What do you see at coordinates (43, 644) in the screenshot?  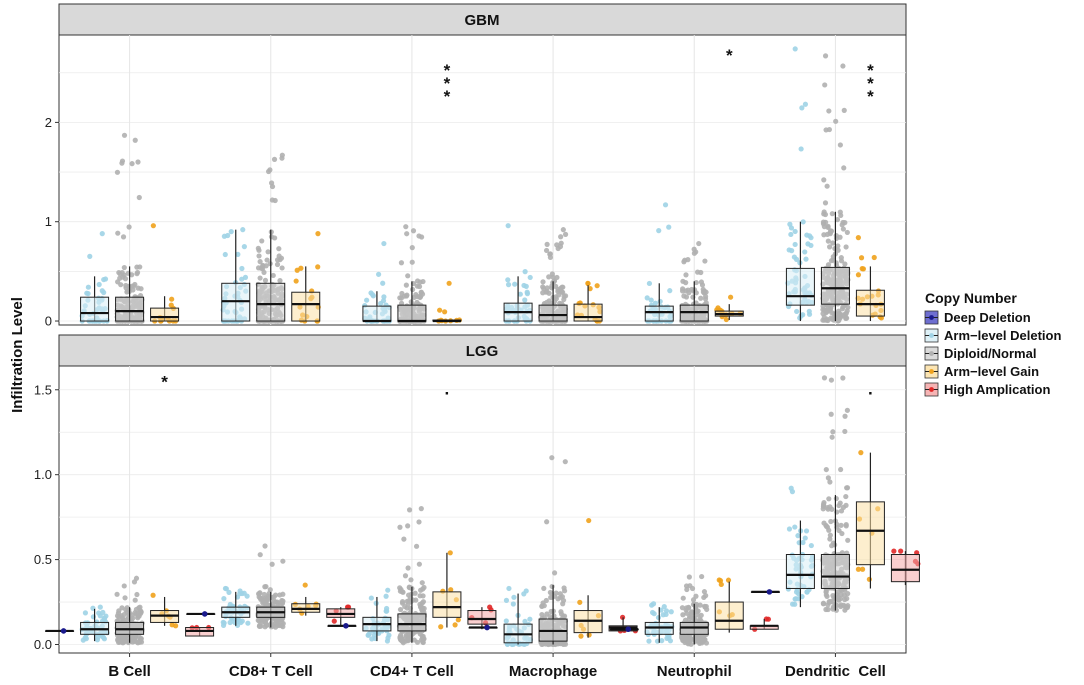 I see `y-tick-label: 0.0` at bounding box center [43, 644].